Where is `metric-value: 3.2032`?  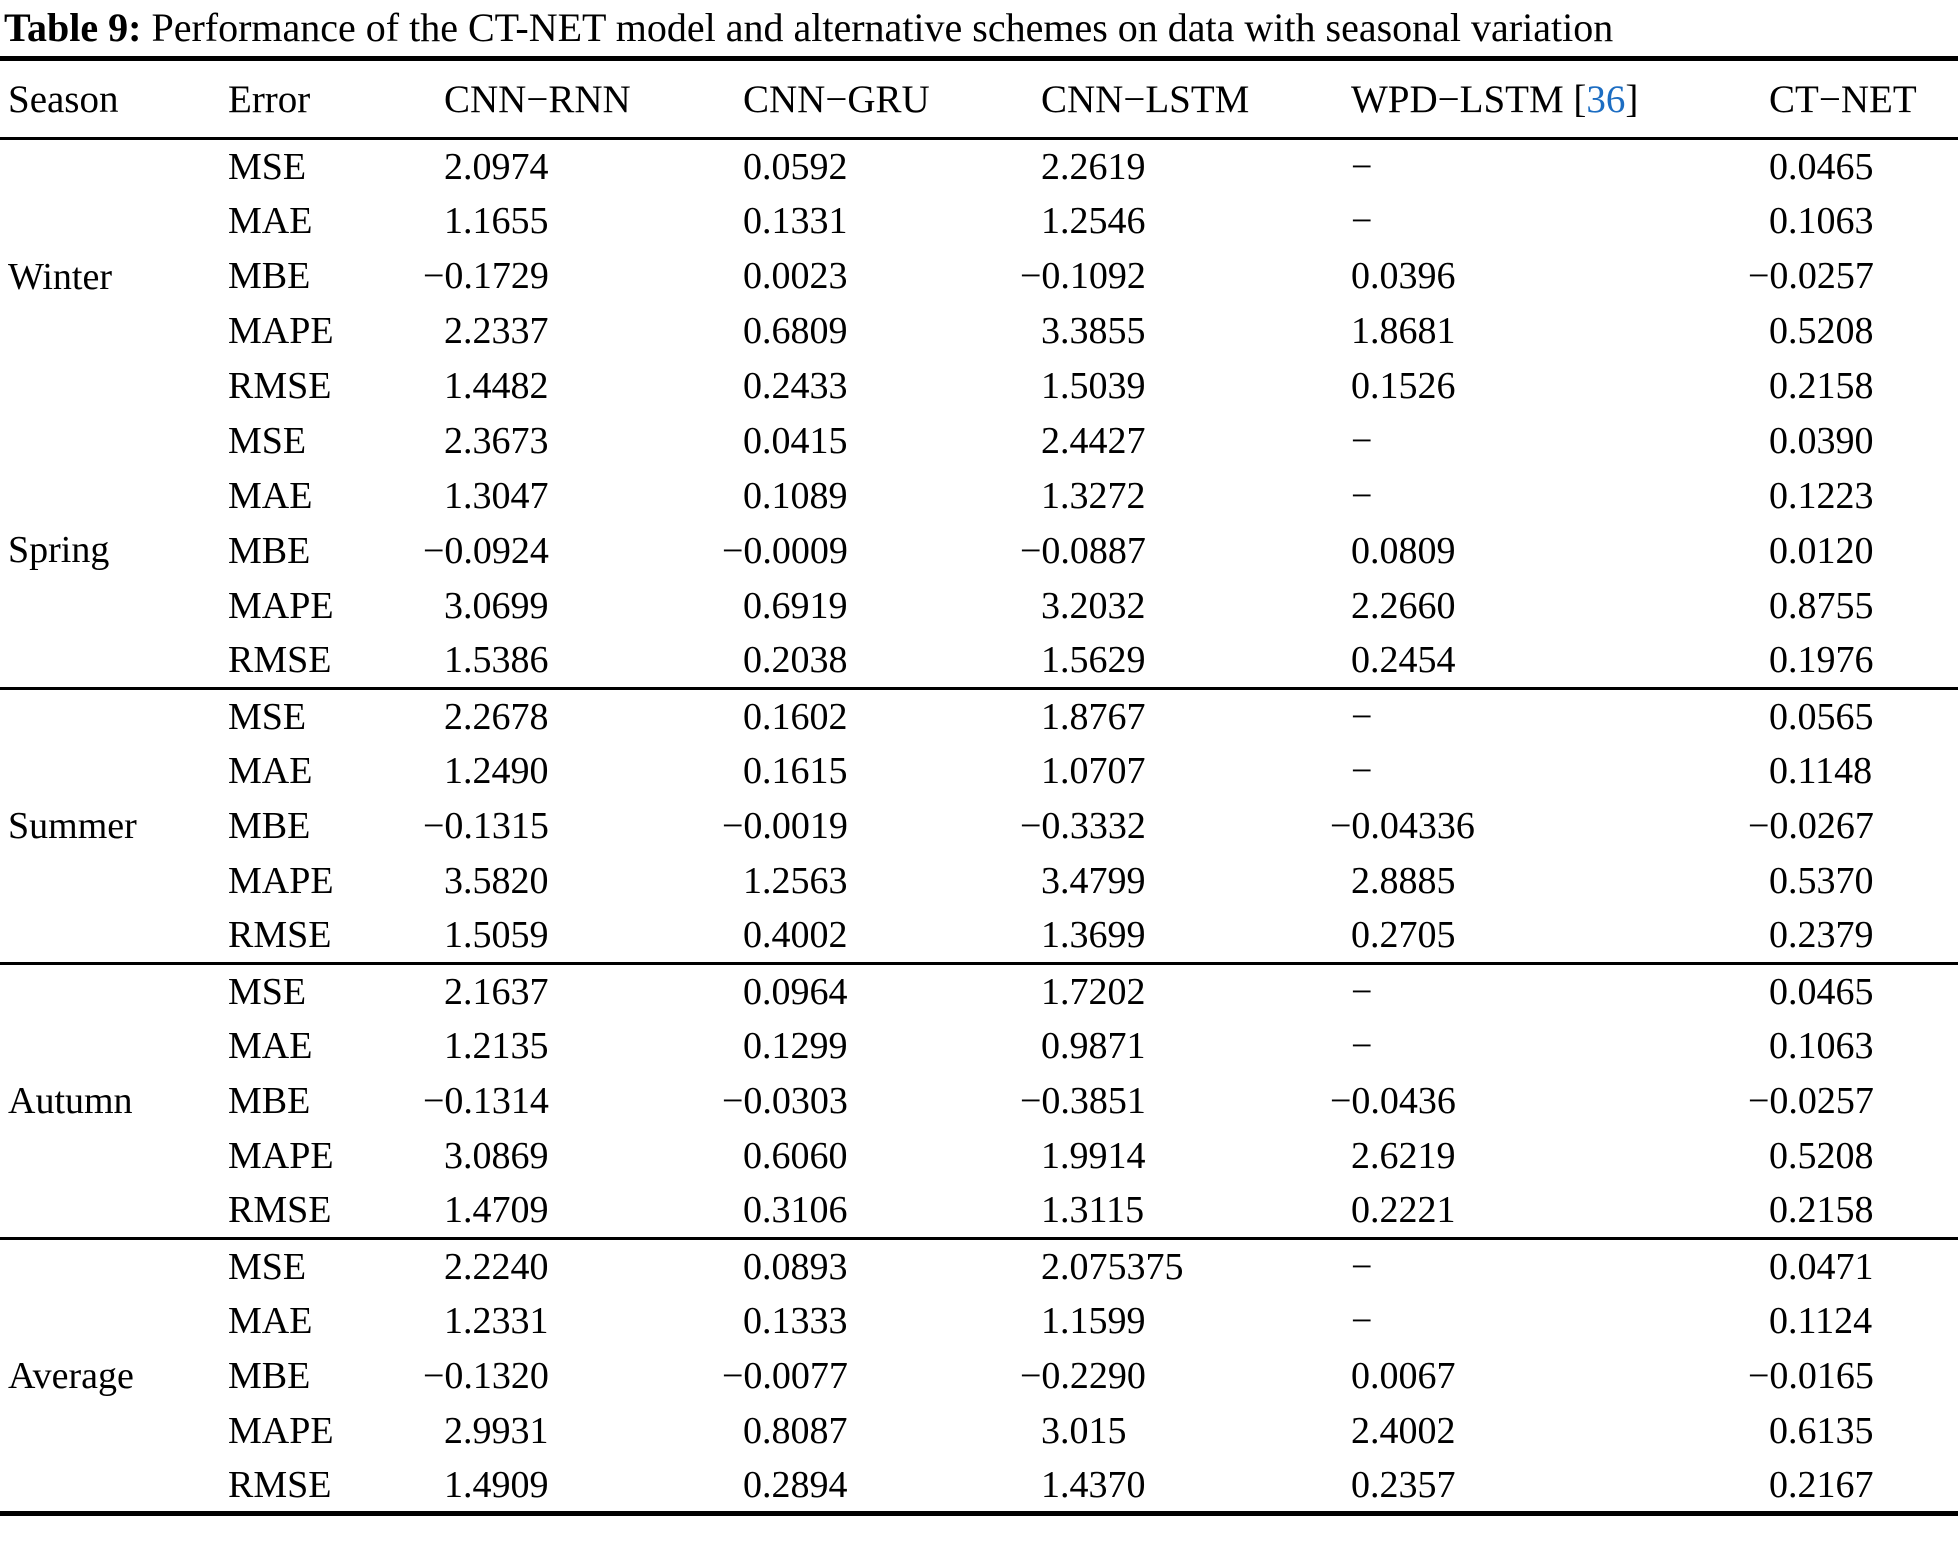
metric-value: 3.2032 is located at coordinates (1093, 606).